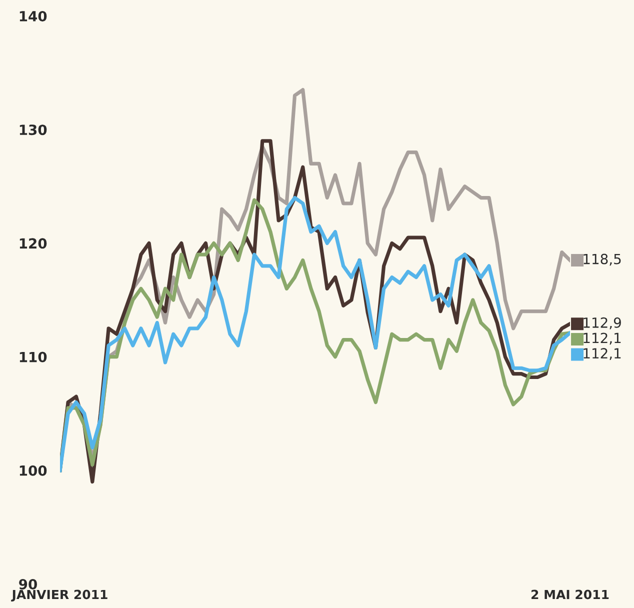 The width and height of the screenshot is (634, 608). What do you see at coordinates (28, 584) in the screenshot?
I see `y-tick-label: 90` at bounding box center [28, 584].